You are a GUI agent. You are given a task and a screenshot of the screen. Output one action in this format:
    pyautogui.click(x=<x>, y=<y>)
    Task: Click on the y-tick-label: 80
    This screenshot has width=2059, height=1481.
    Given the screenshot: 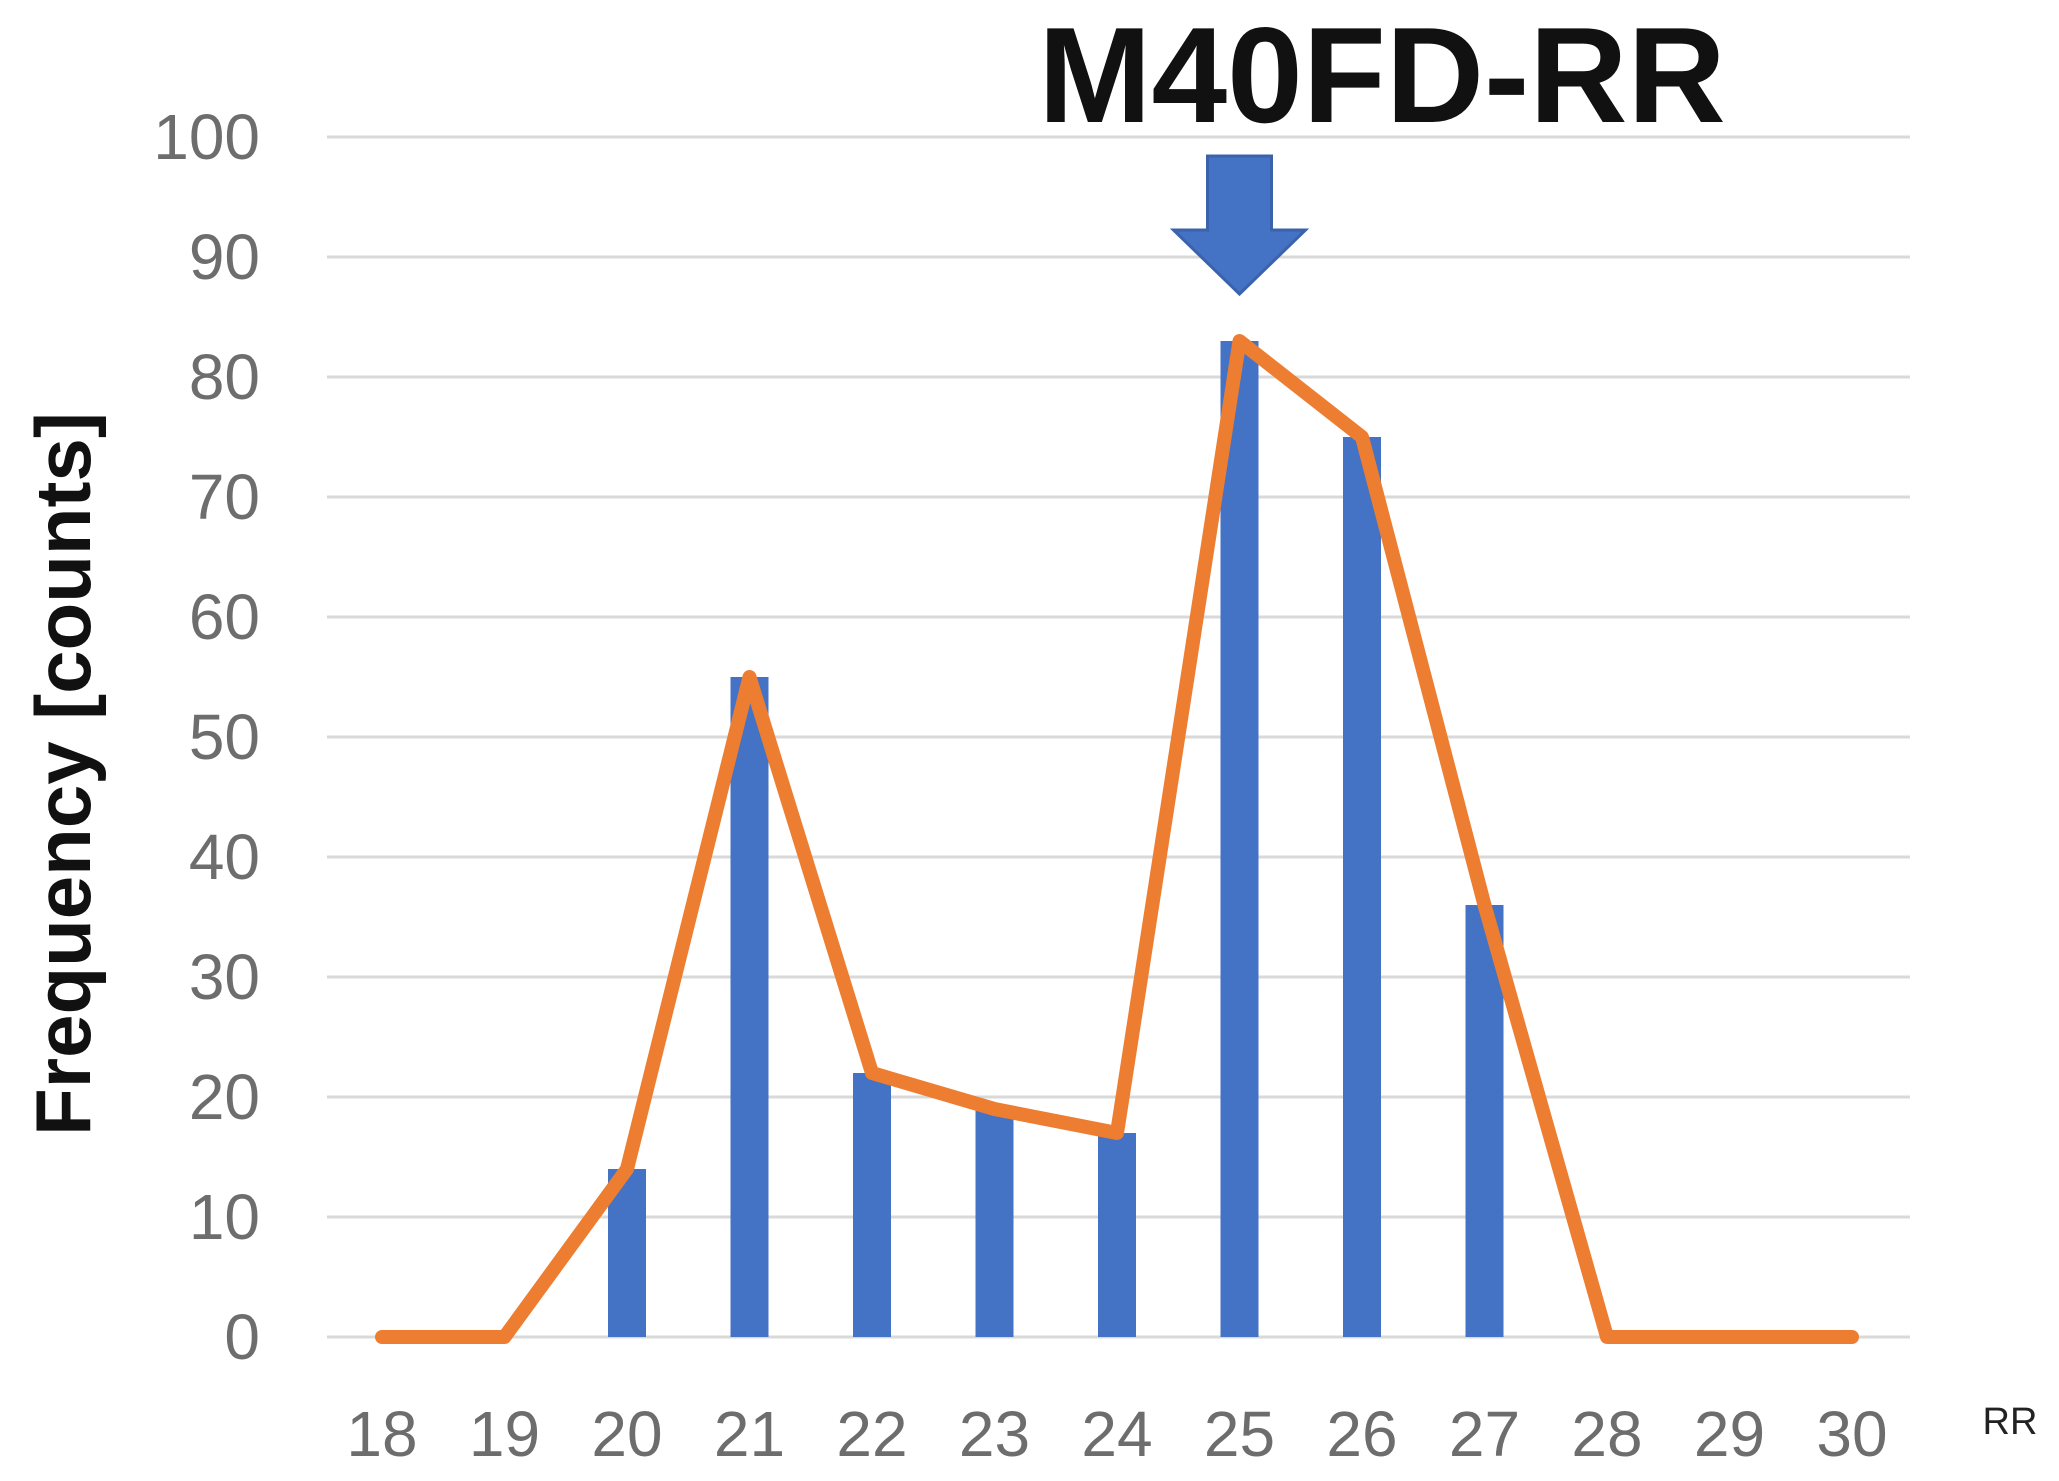 What is the action you would take?
    pyautogui.click(x=224, y=377)
    